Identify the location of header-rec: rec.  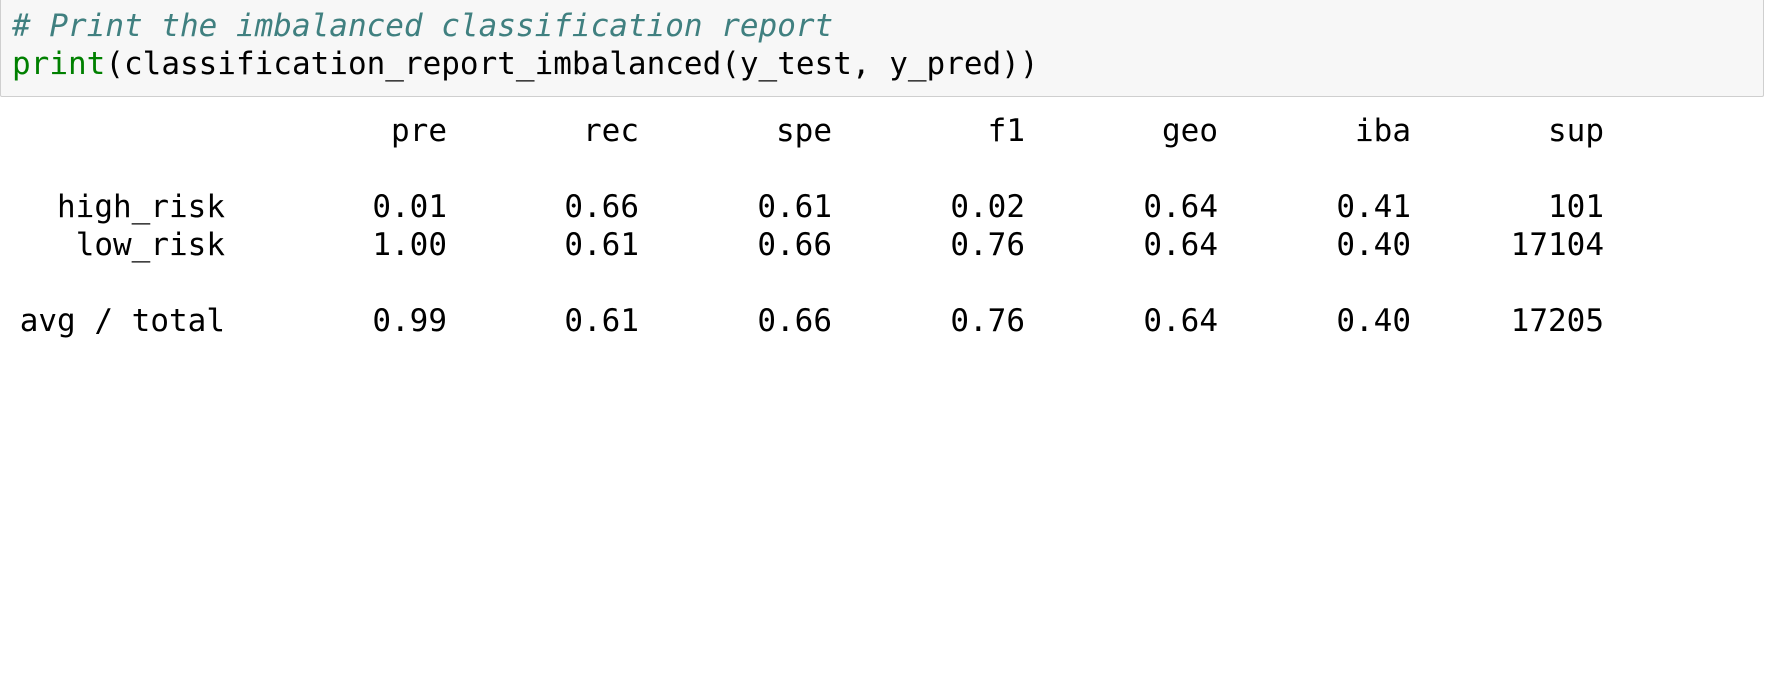
(611, 131).